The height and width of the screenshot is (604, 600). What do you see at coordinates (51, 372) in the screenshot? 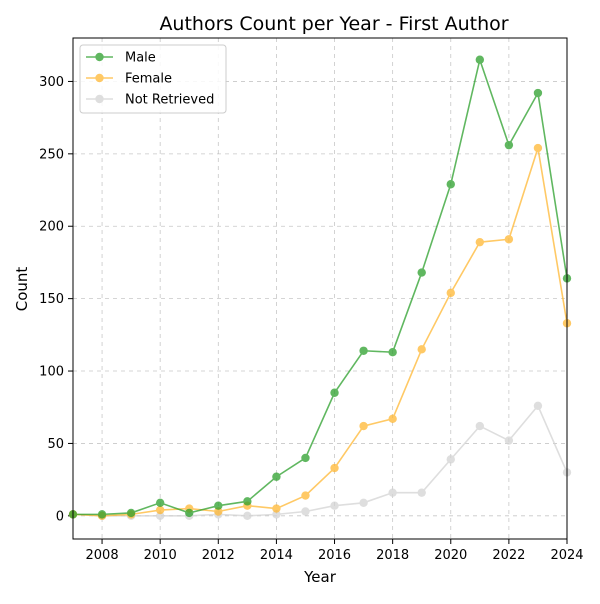
I see `y-tick-label: 100` at bounding box center [51, 372].